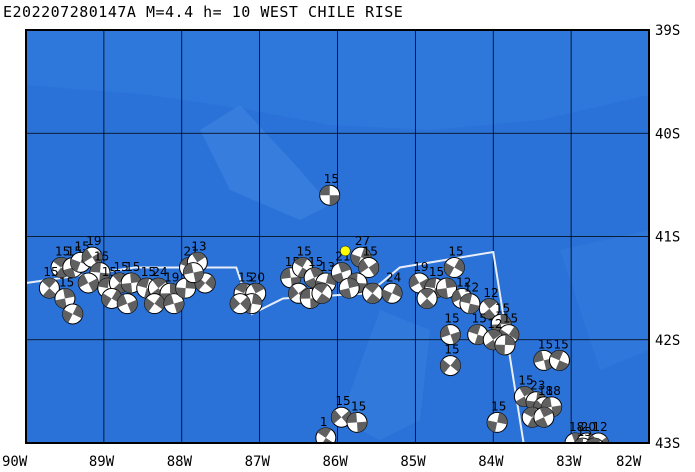 The image size is (695, 472). What do you see at coordinates (667, 31) in the screenshot?
I see `latitude-label: 39S` at bounding box center [667, 31].